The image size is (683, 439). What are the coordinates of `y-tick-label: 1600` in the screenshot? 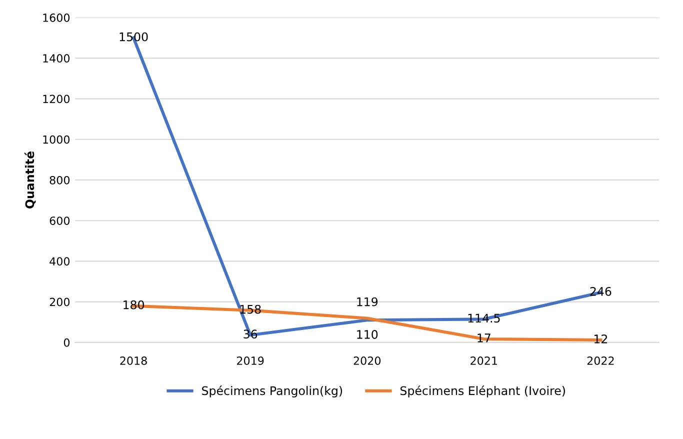 It's located at (56, 18).